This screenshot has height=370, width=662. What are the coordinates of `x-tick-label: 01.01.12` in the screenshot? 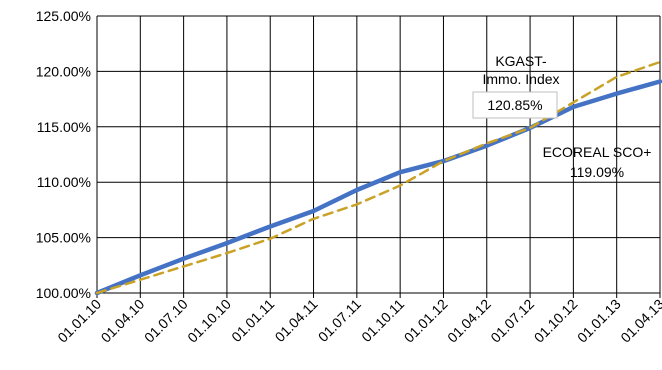 It's located at (426, 321).